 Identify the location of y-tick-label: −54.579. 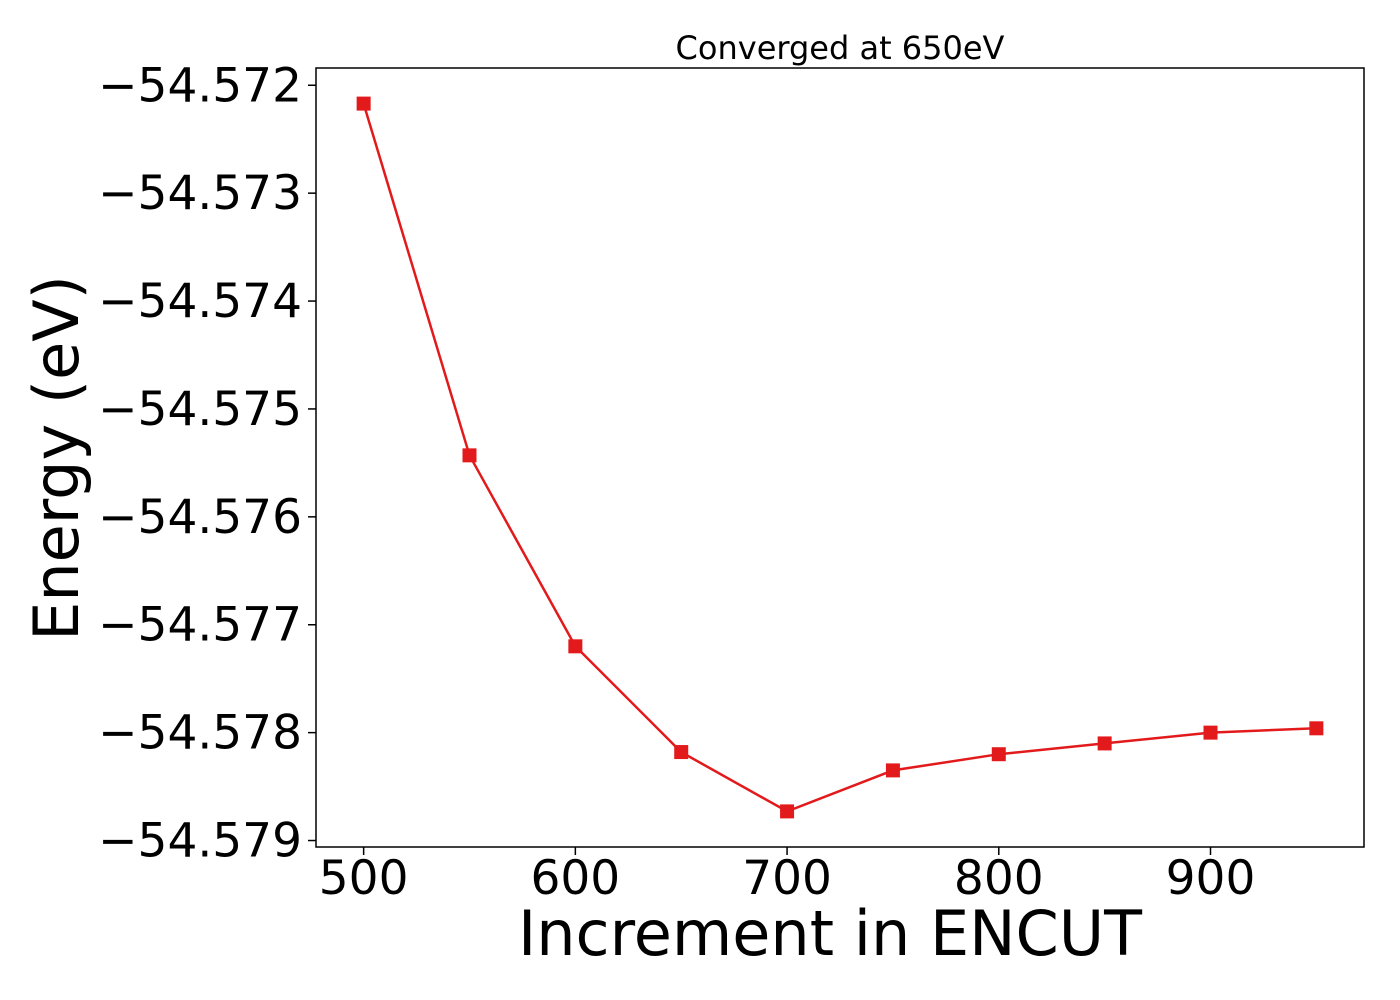
(200, 841).